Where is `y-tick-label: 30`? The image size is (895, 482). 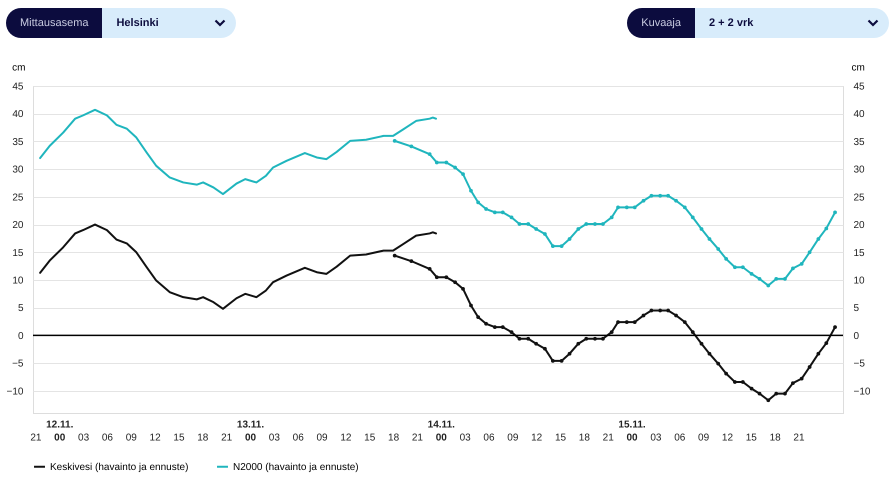
y-tick-label: 30 is located at coordinates (18, 170).